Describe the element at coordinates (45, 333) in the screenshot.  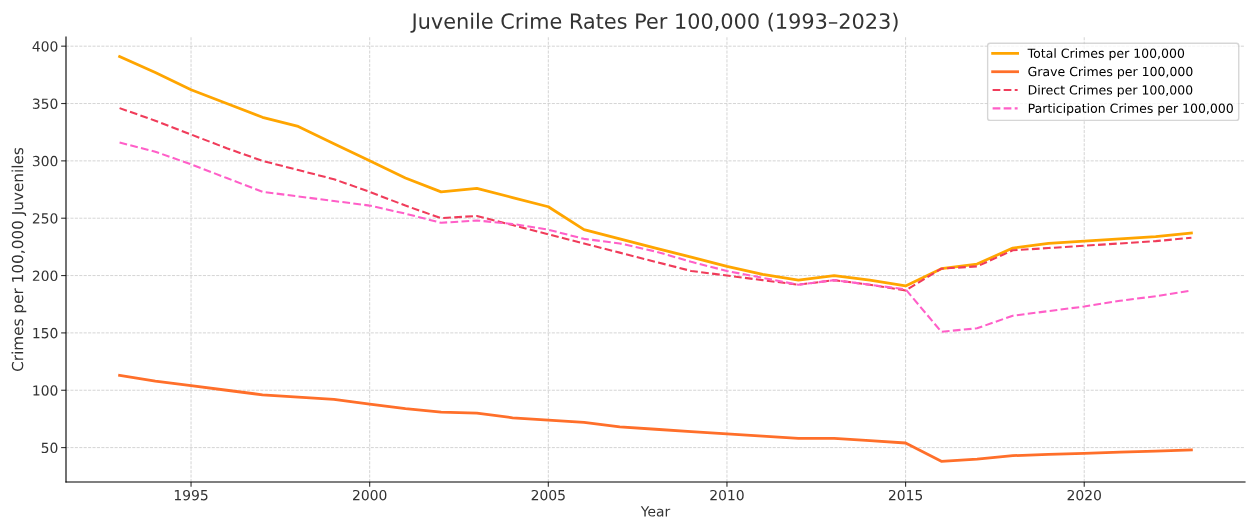
I see `y-tick-label: 150` at that location.